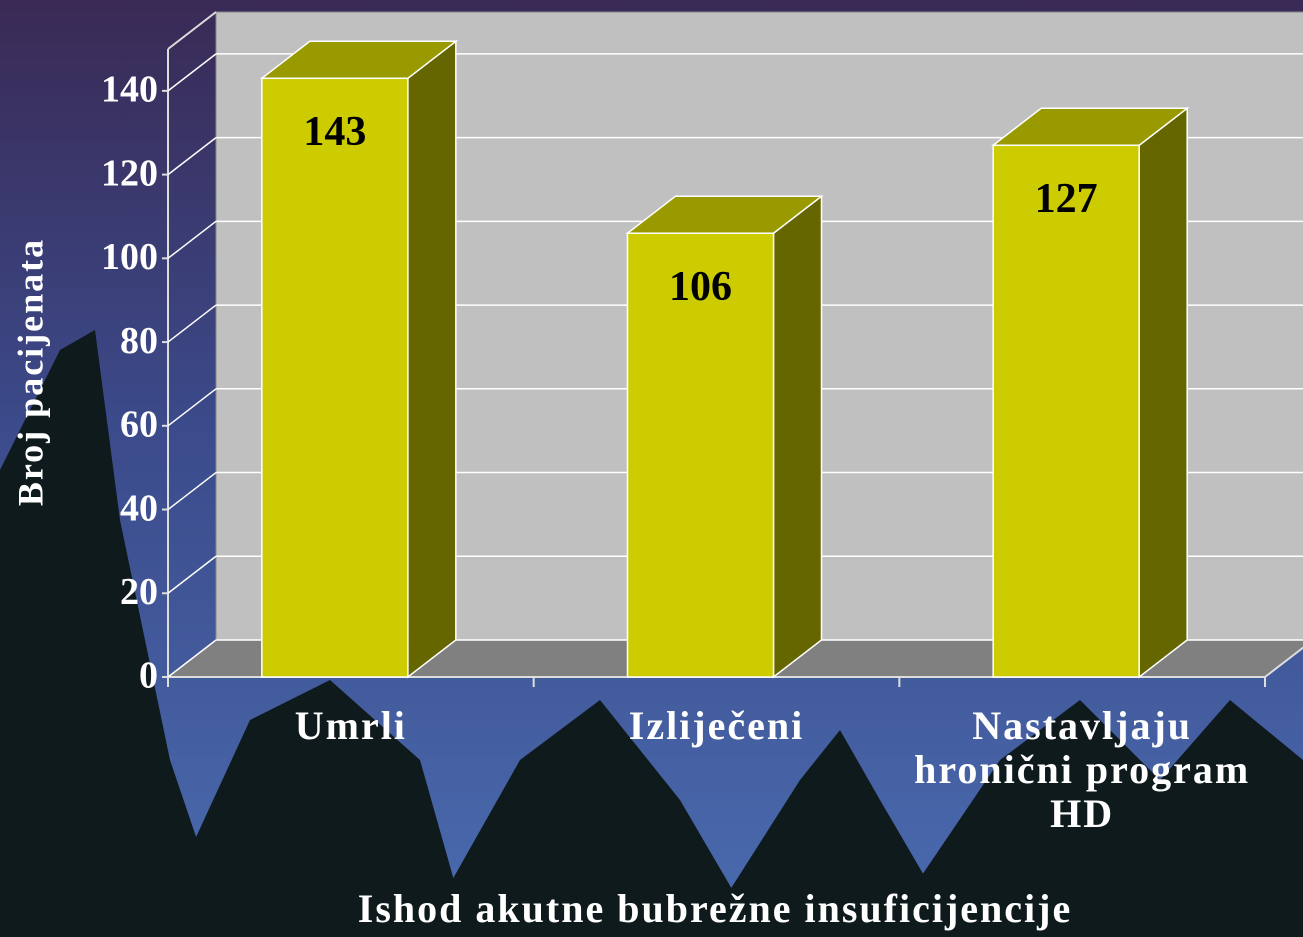 Image resolution: width=1303 pixels, height=937 pixels. Describe the element at coordinates (148, 676) in the screenshot. I see `y-tick-label: 0` at that location.